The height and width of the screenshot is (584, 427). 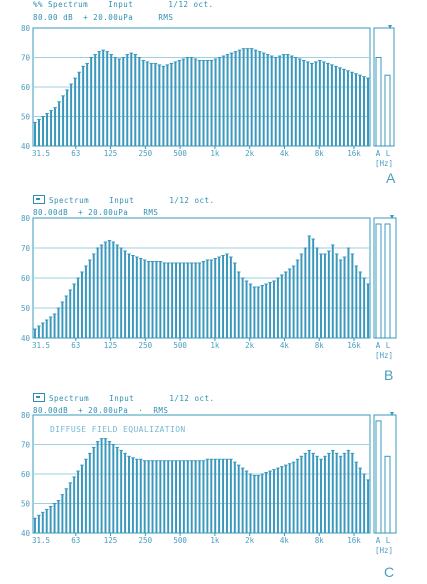 I want to click on spectrum-window-icon, so click(x=39, y=199).